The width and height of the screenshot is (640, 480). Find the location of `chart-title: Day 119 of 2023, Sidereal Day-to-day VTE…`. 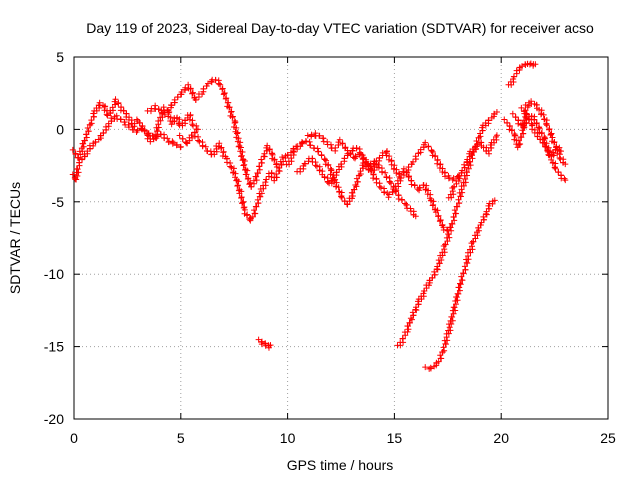

chart-title: Day 119 of 2023, Sidereal Day-to-day VTE… is located at coordinates (340, 28).